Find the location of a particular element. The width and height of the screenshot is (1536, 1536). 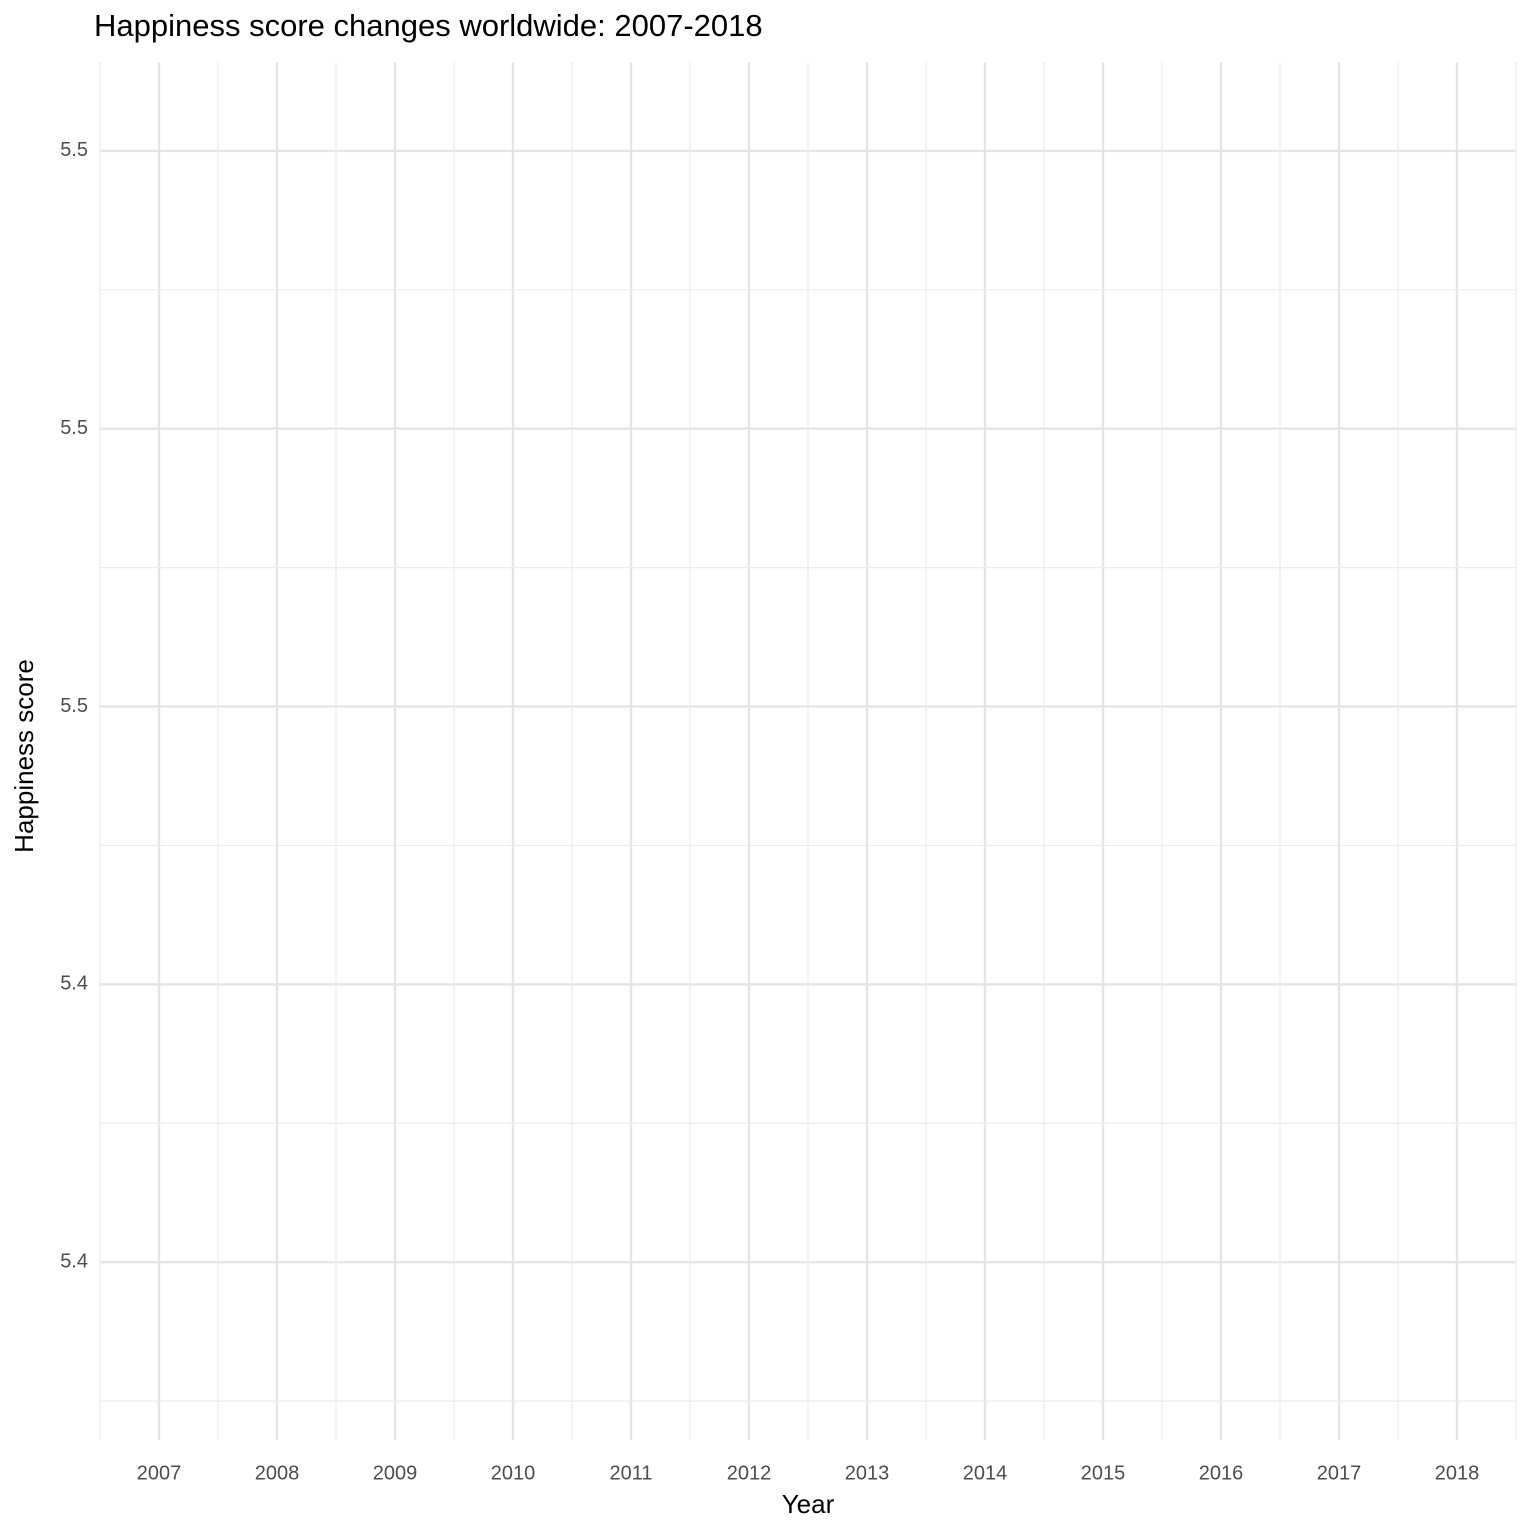

x-axis-title: Year is located at coordinates (808, 1504).